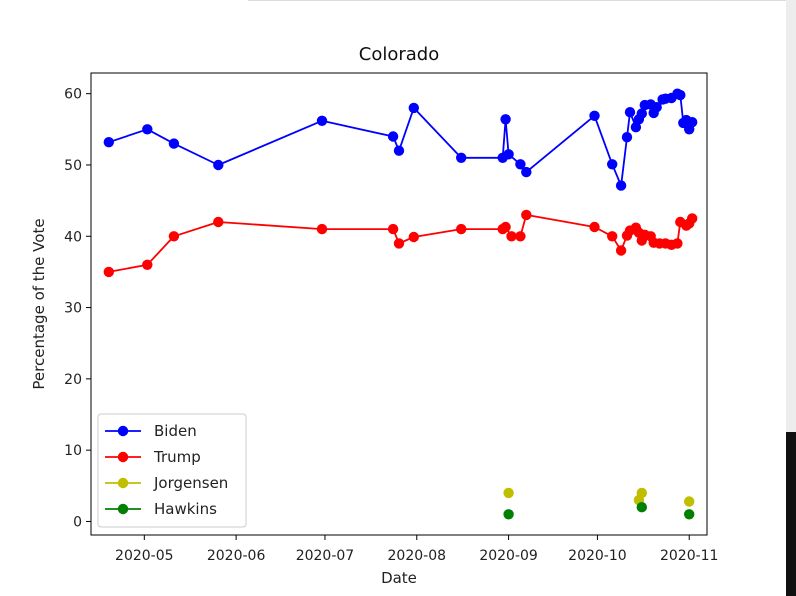  I want to click on window-dark-edge, so click(791, 514).